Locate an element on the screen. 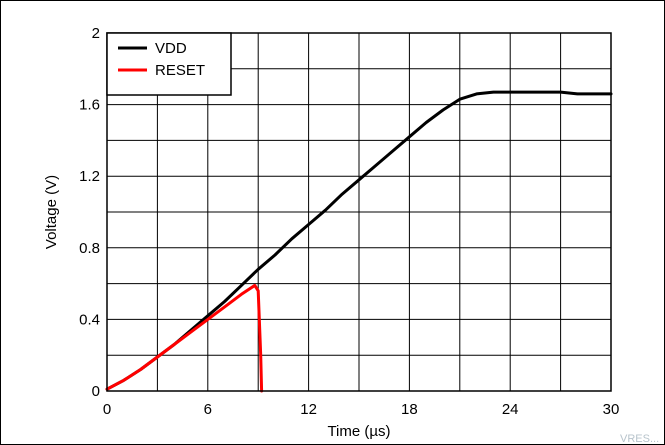 Image resolution: width=665 pixels, height=445 pixels. y-axis-label: Voltage (V) is located at coordinates (51, 212).